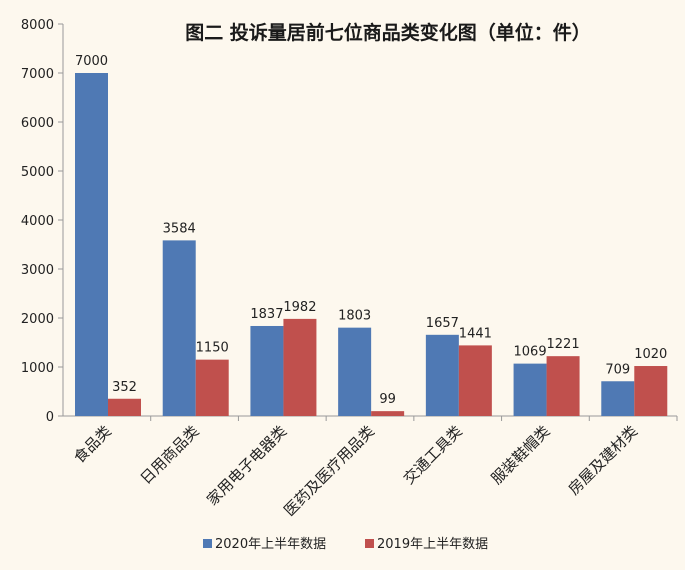  Describe the element at coordinates (91, 61) in the screenshot. I see `data-label: 7000` at that location.